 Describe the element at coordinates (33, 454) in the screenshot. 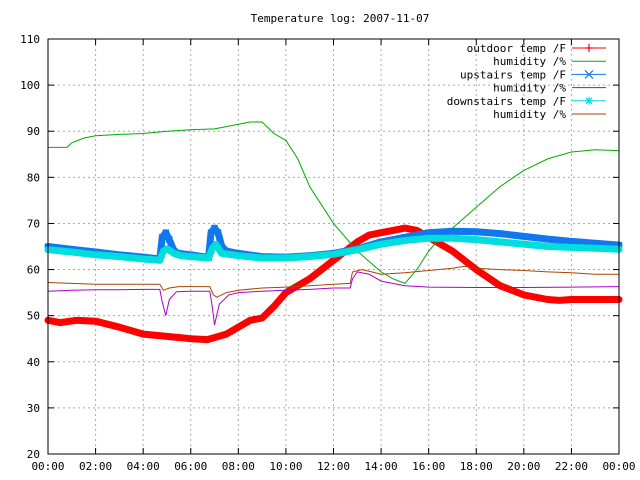

I see `y-tick-label: 20` at that location.